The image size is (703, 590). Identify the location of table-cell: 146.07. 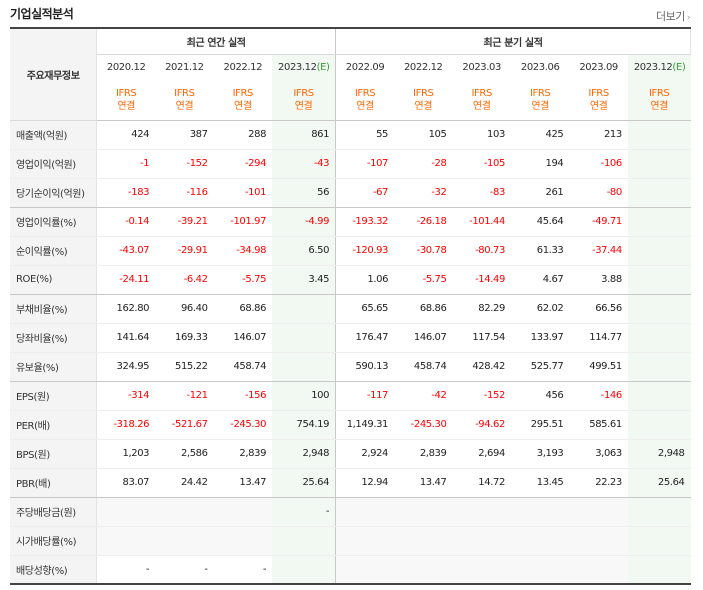
(243, 338).